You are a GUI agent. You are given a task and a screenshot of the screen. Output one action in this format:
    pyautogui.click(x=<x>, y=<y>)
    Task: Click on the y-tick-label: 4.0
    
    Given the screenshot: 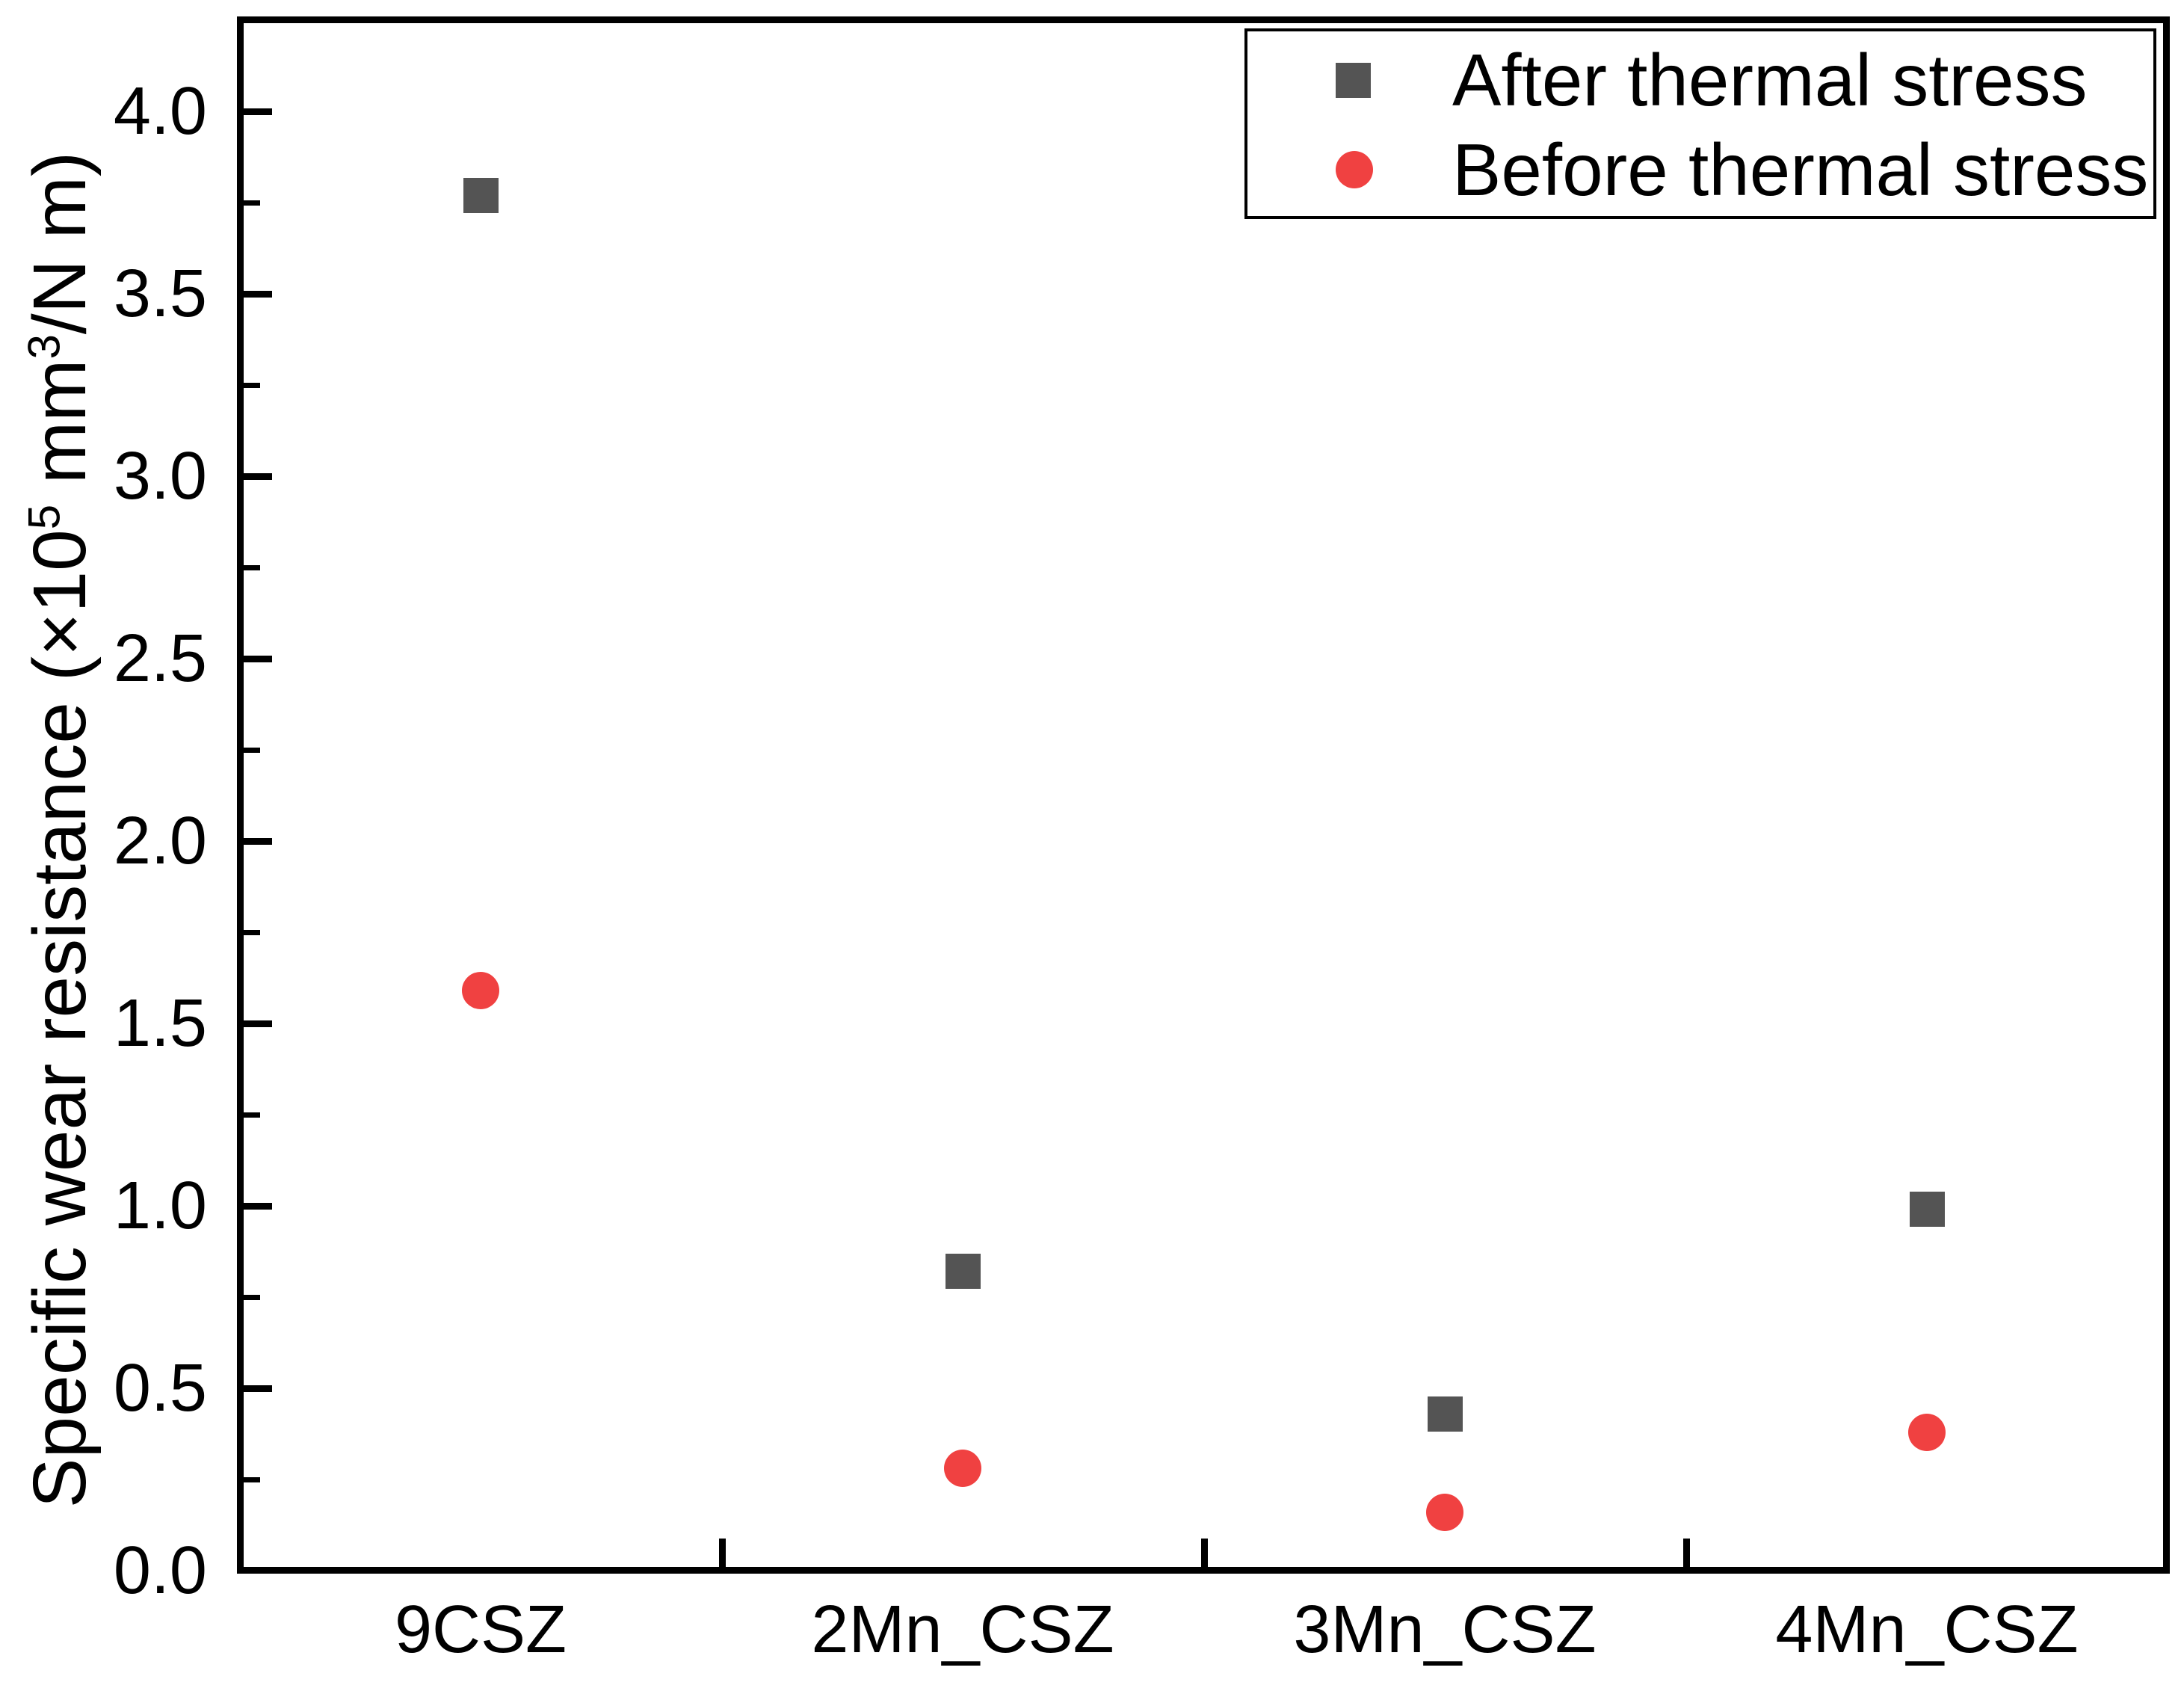 What is the action you would take?
    pyautogui.click(x=160, y=111)
    